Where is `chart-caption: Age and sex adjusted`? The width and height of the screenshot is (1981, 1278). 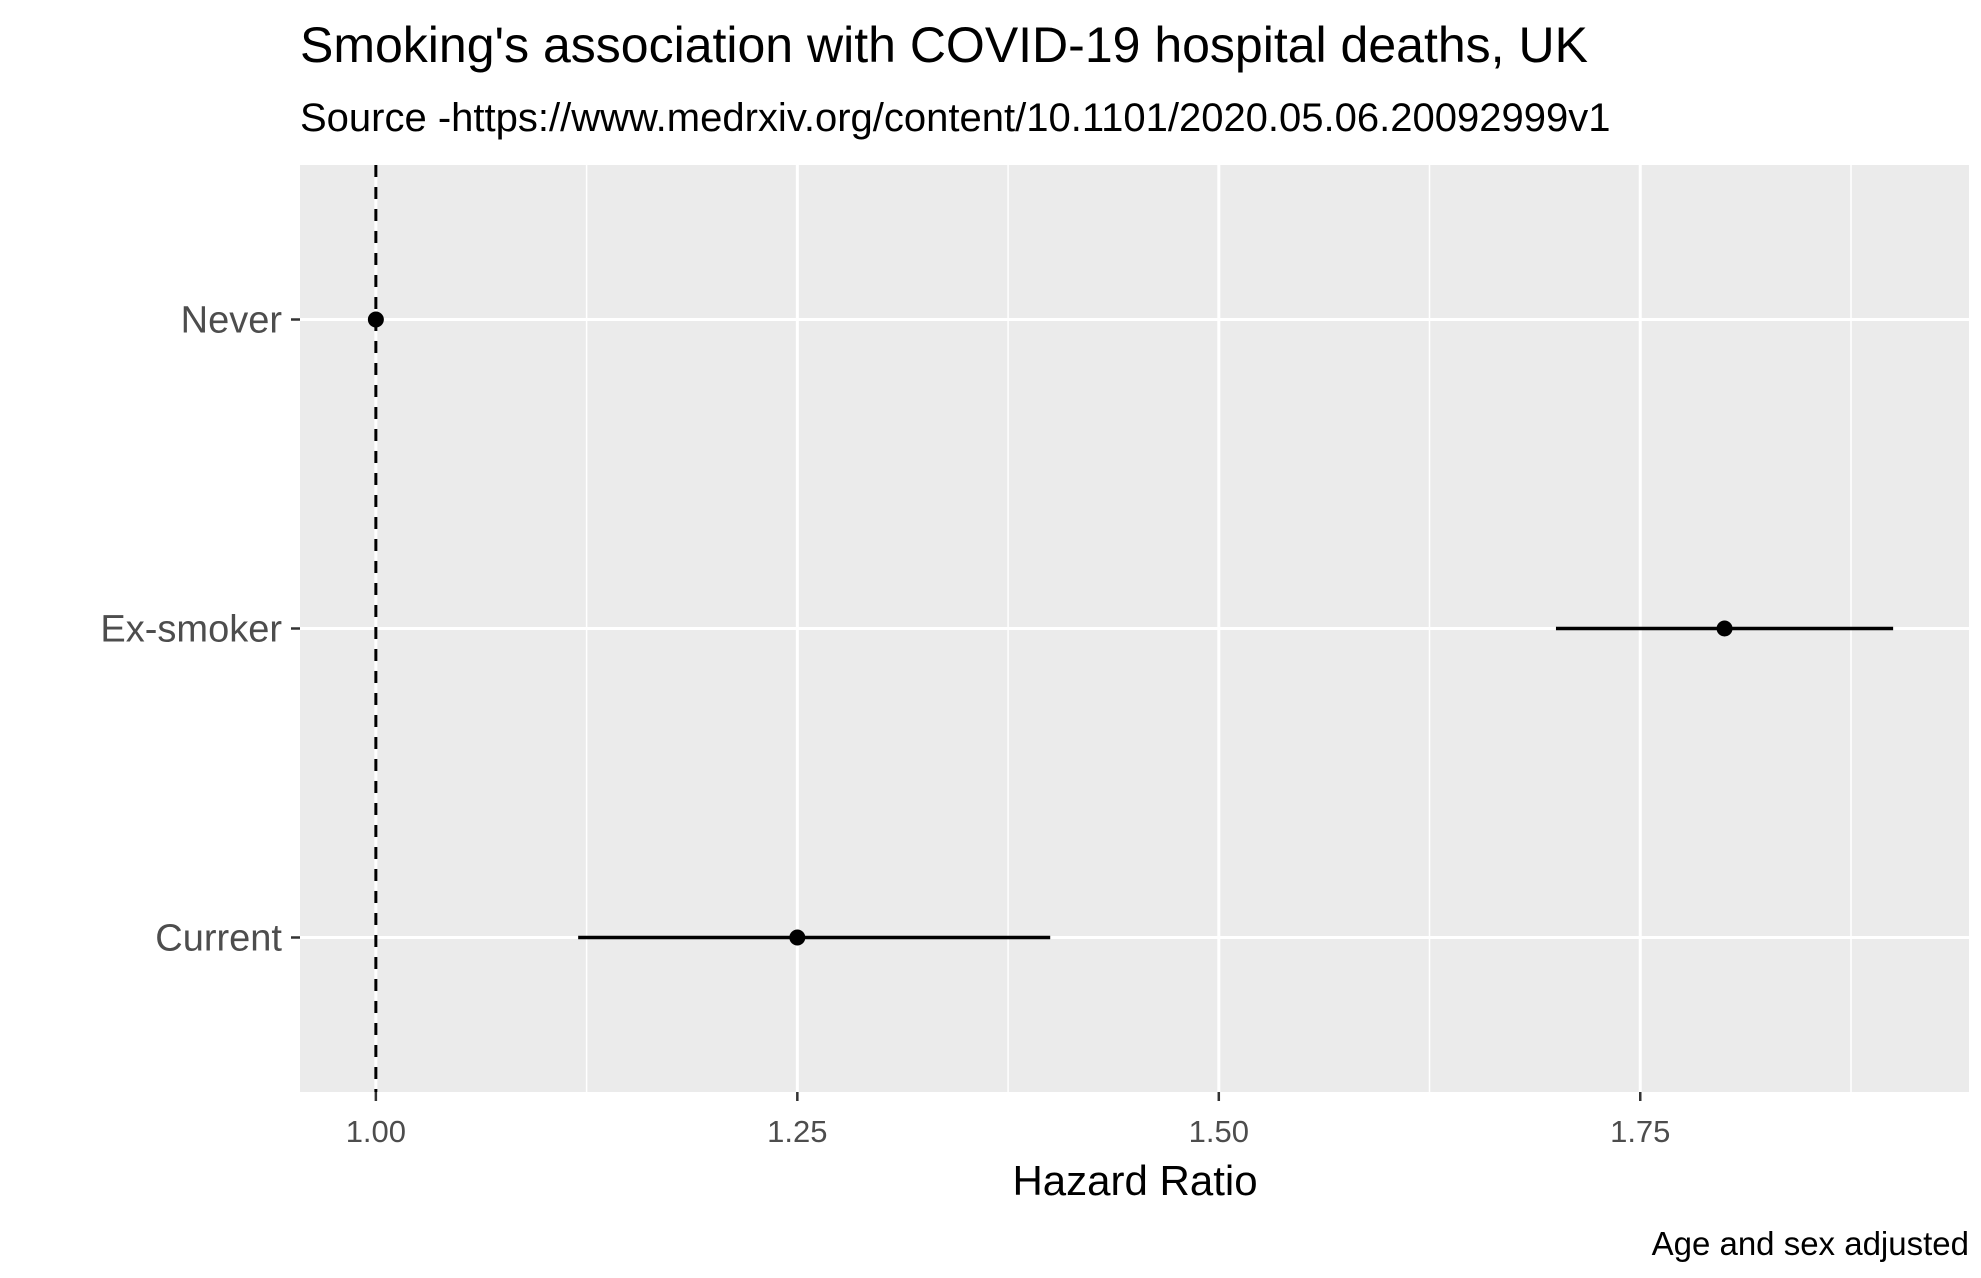
chart-caption: Age and sex adjusted is located at coordinates (1810, 1243).